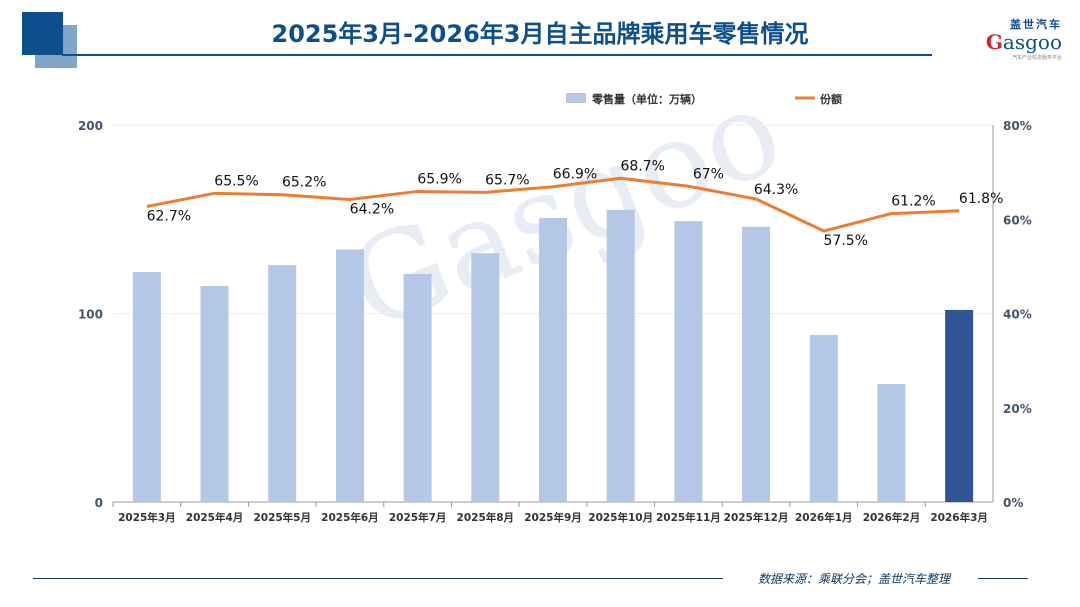 This screenshot has width=1080, height=607. What do you see at coordinates (1003, 578) in the screenshot?
I see `footer-line-right` at bounding box center [1003, 578].